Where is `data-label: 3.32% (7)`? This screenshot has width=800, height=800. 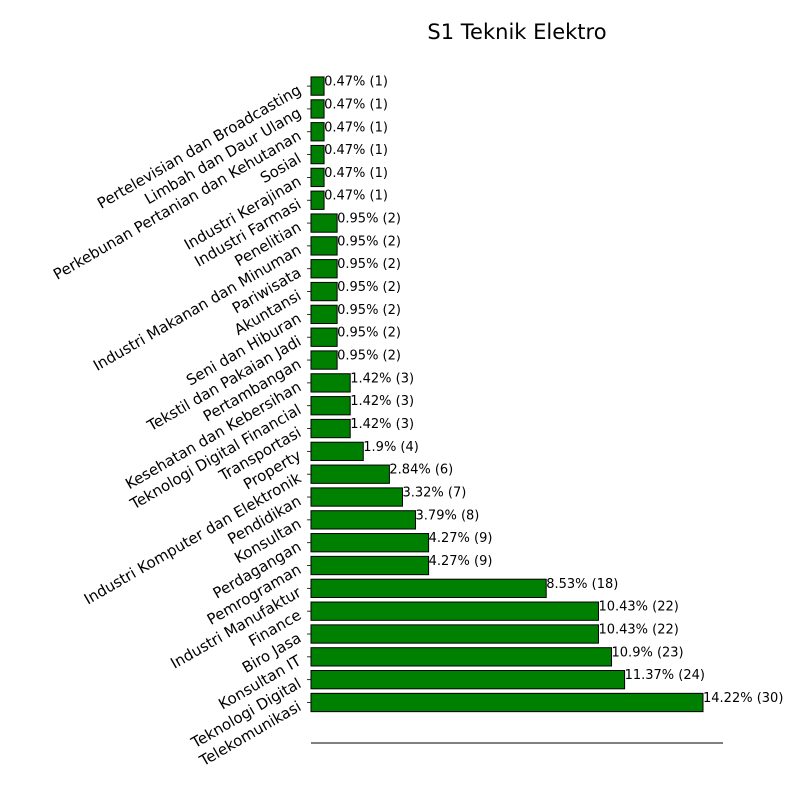
data-label: 3.32% (7) is located at coordinates (434, 493).